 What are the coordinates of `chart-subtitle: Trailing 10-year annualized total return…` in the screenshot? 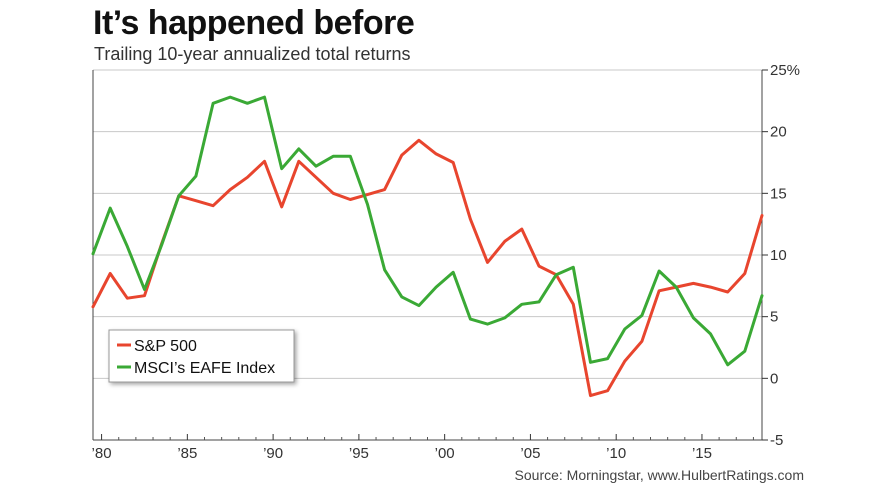 It's located at (252, 54).